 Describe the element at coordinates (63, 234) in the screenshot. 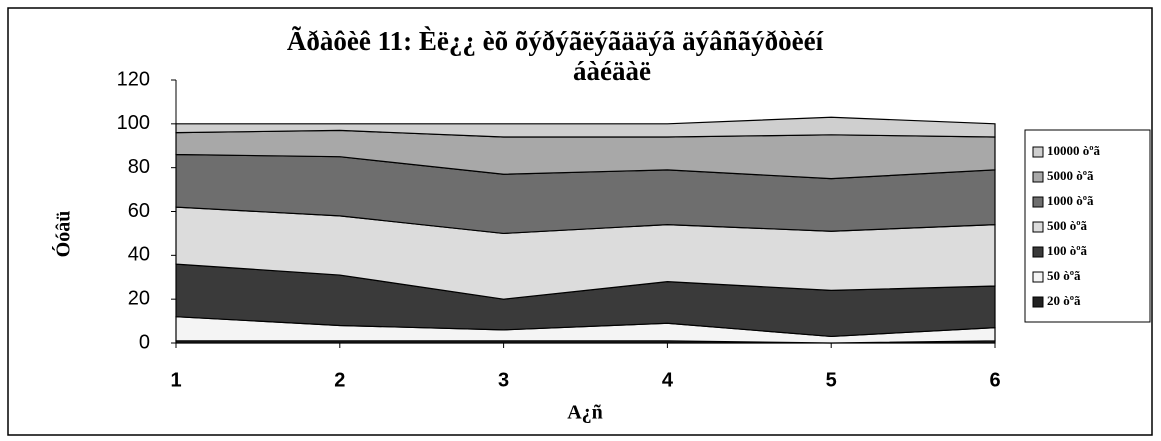

I see `y-axis-label: Óóâü` at that location.